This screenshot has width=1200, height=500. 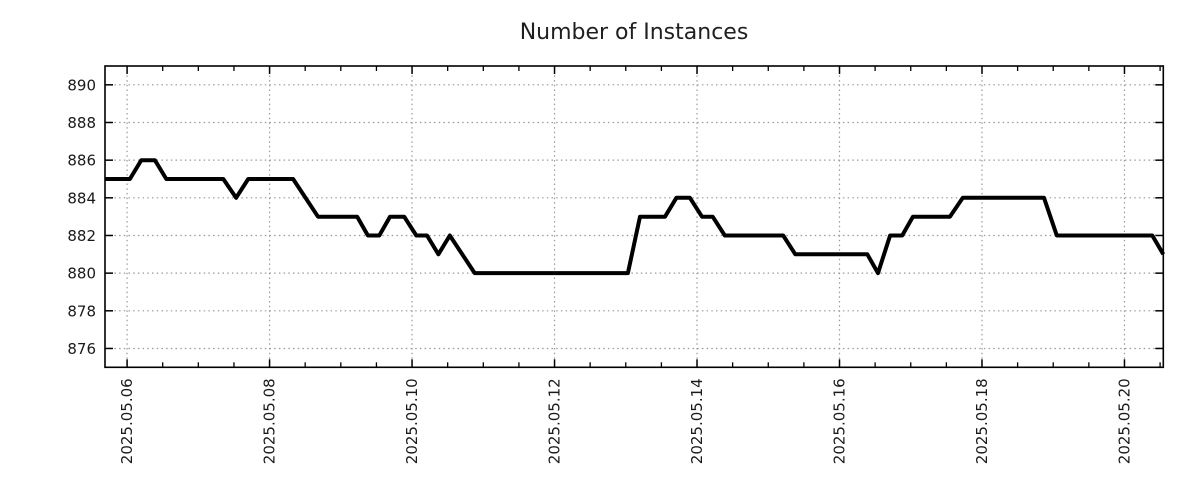 I want to click on y-tick-label: 886, so click(x=81, y=161).